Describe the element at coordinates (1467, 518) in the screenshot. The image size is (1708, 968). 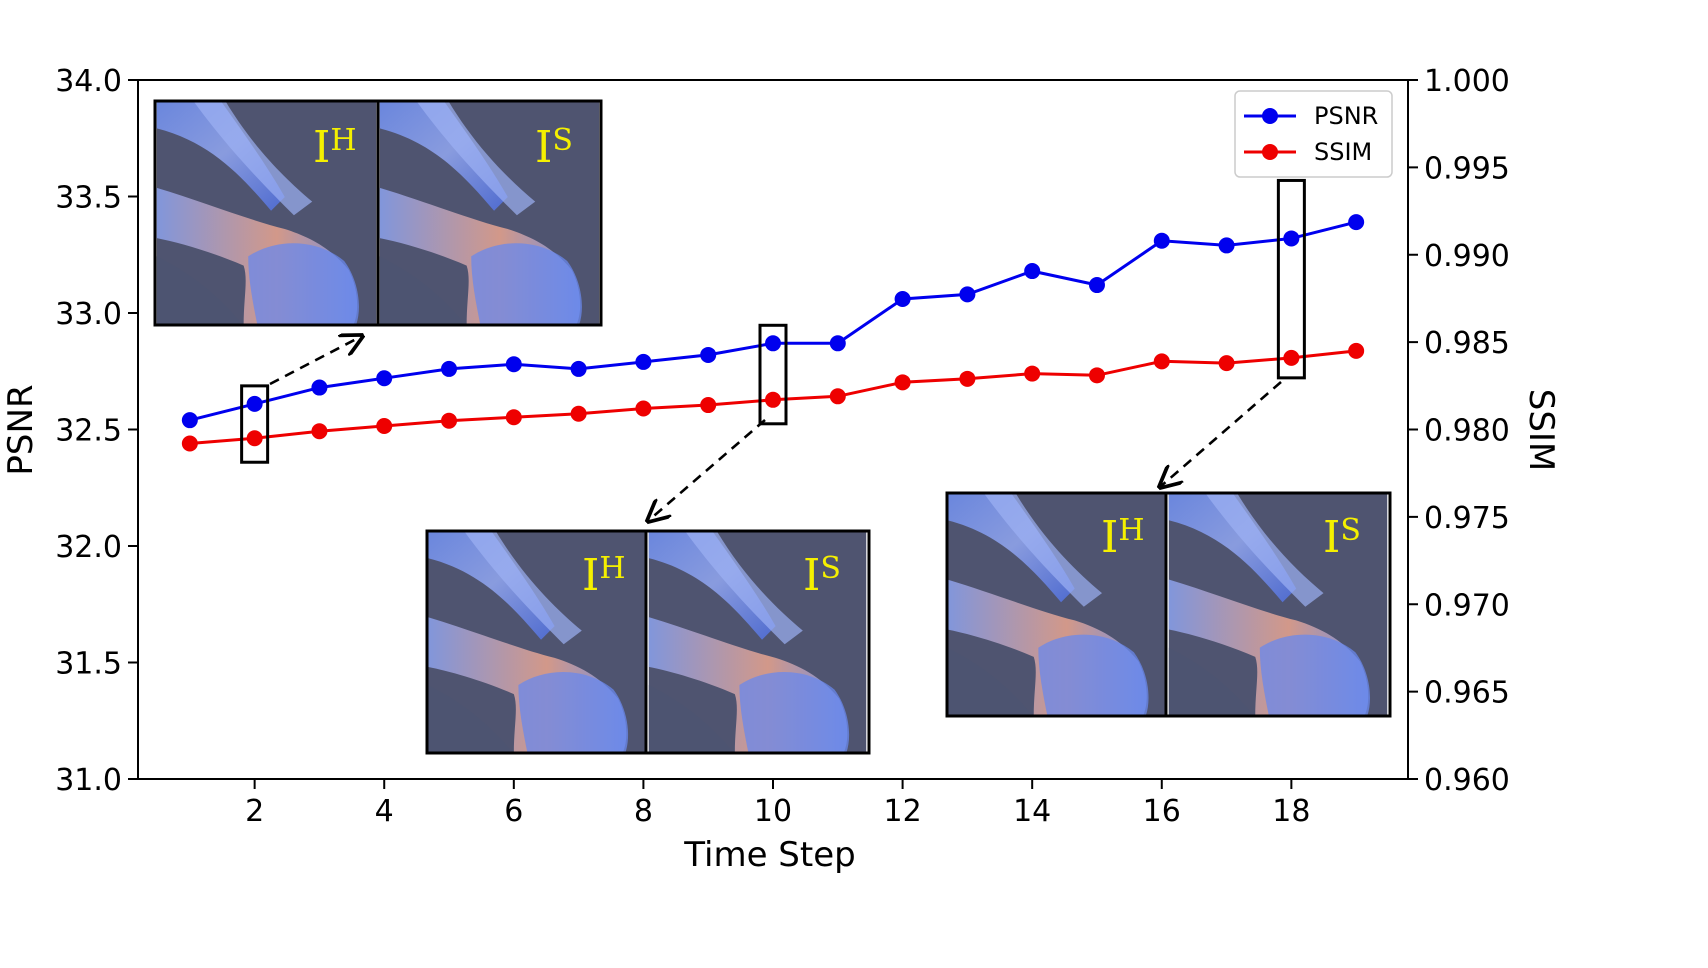
I see `right-tick-label: 0.975` at that location.